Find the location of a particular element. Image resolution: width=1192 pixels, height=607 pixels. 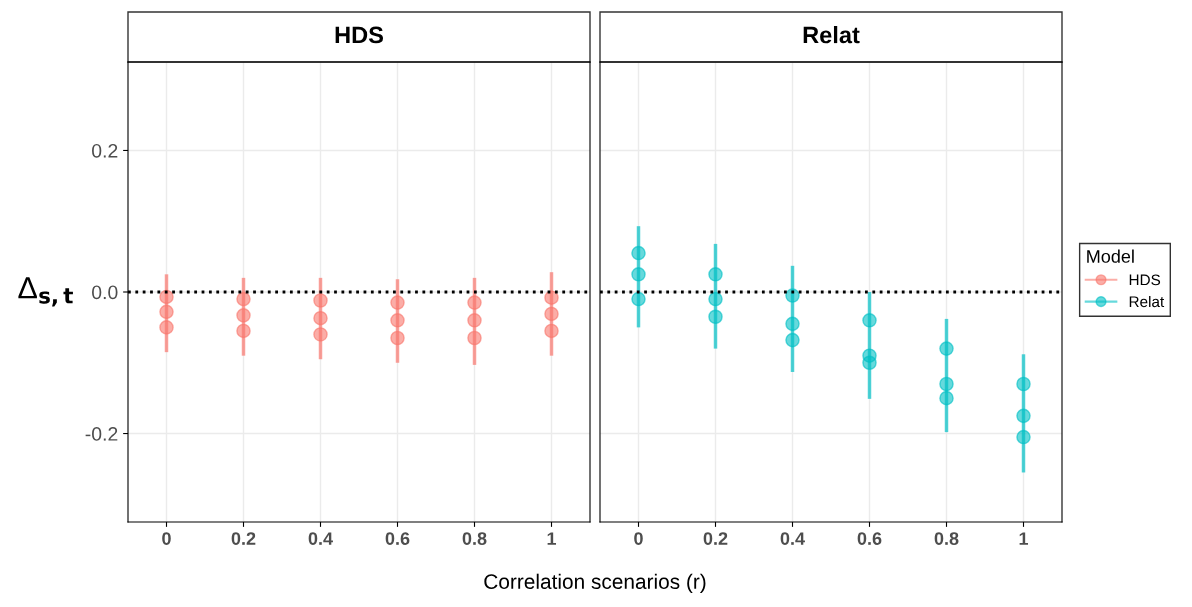

legend-label: HDS is located at coordinates (1145, 280).